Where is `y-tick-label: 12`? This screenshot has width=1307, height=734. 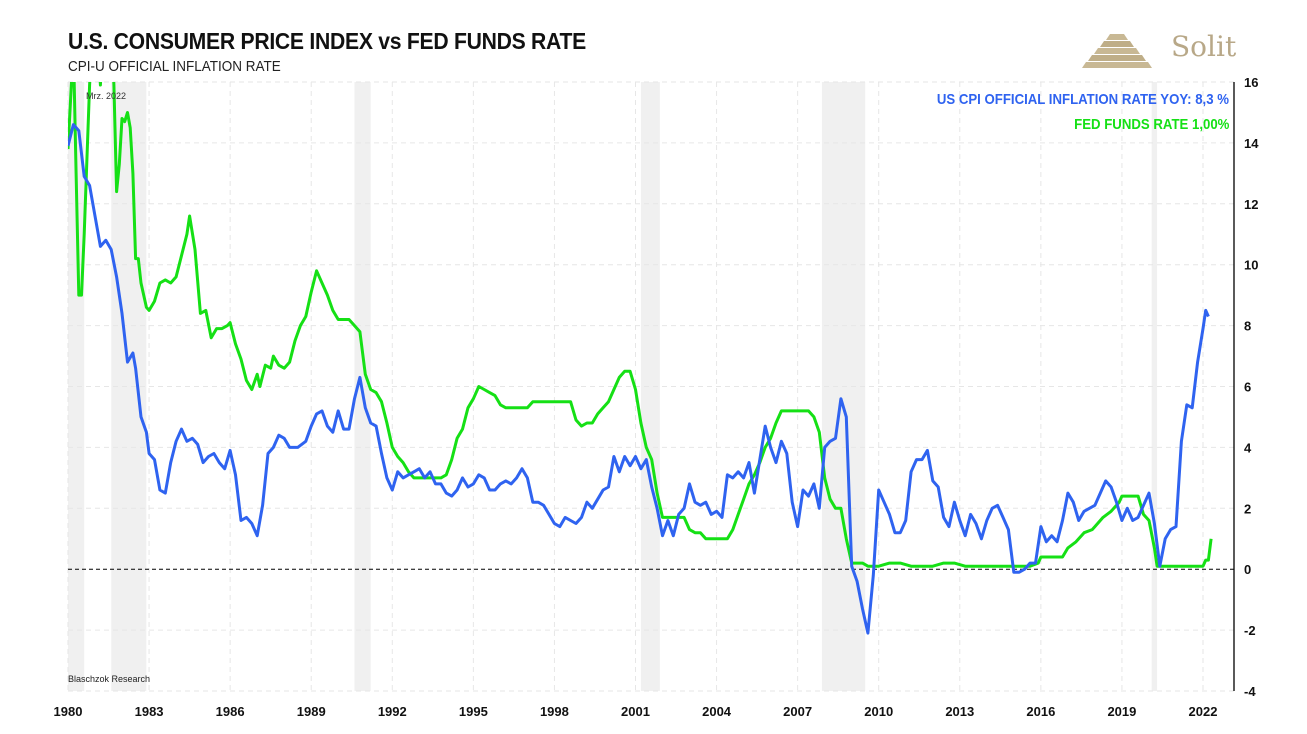 y-tick-label: 12 is located at coordinates (1251, 204).